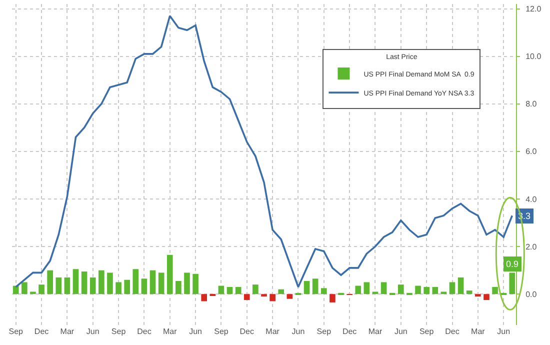  I want to click on y-tick-label: 4.0, so click(532, 199).